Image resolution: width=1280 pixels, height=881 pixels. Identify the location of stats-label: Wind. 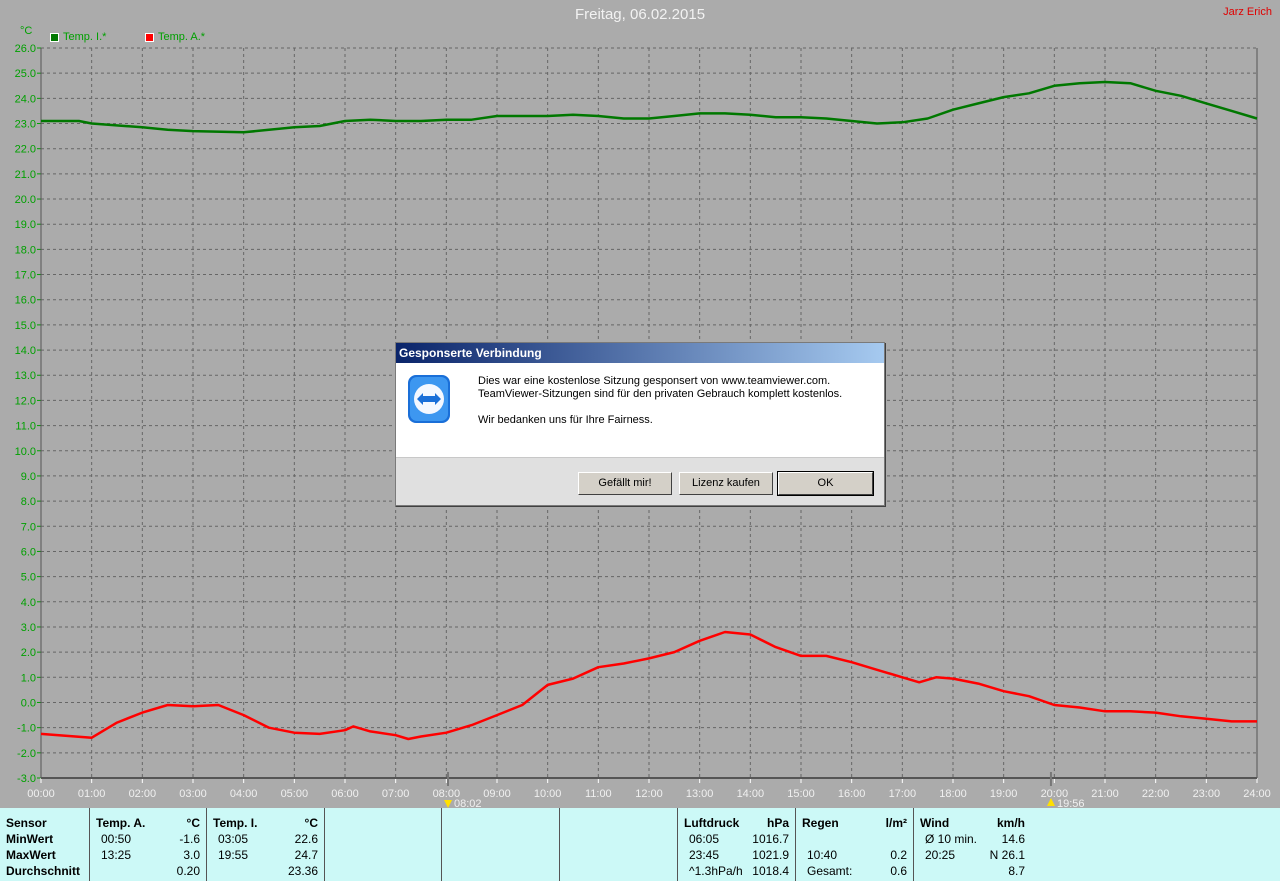
(935, 823).